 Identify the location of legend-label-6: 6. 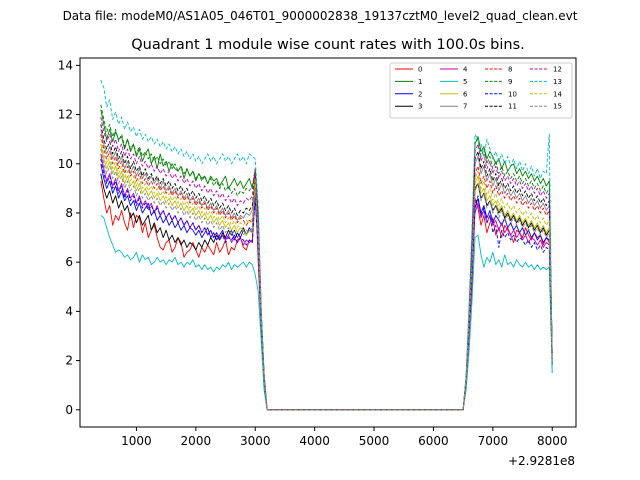
(465, 94).